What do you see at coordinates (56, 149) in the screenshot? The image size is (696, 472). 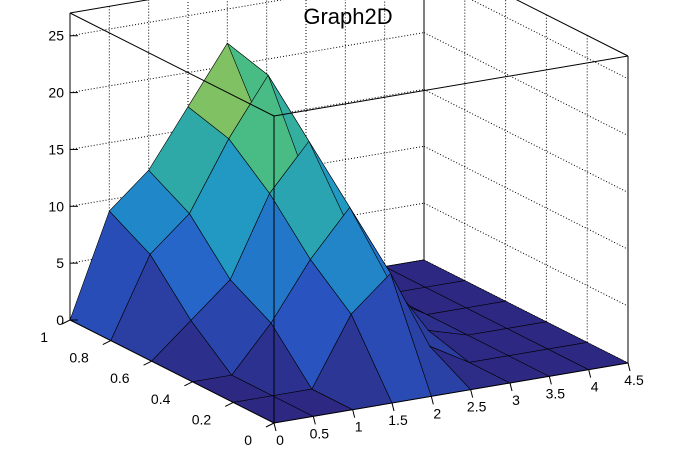 I see `z-tick-label: 15` at bounding box center [56, 149].